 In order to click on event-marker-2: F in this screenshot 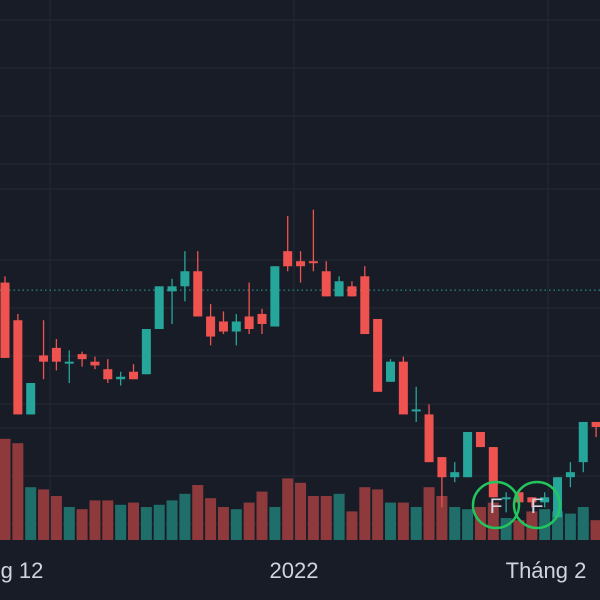, I will do `click(537, 505)`.